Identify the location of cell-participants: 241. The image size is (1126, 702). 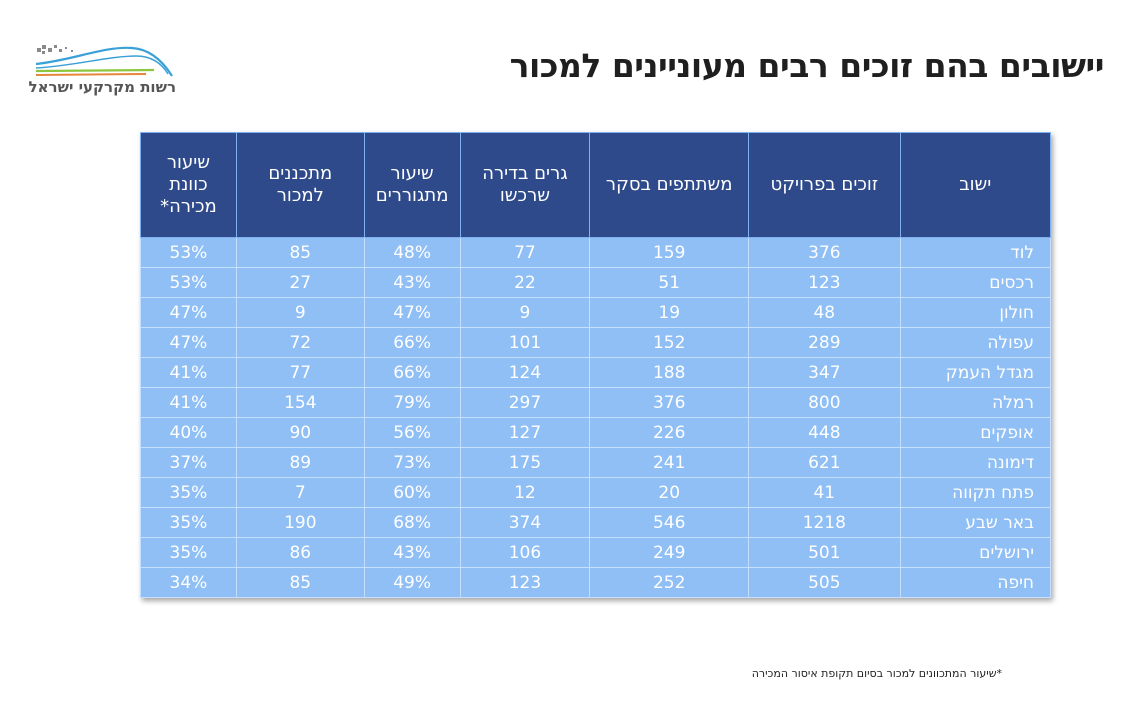
(669, 462).